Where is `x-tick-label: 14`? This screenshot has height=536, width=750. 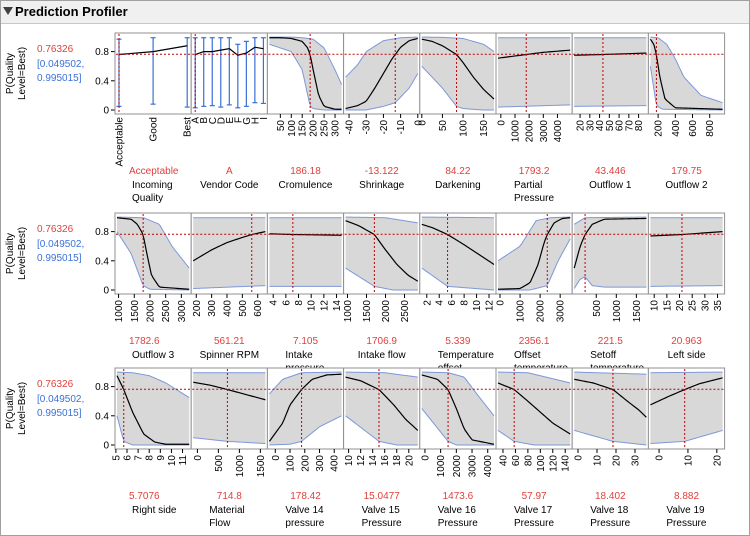 x-tick-label: 14 is located at coordinates (337, 306).